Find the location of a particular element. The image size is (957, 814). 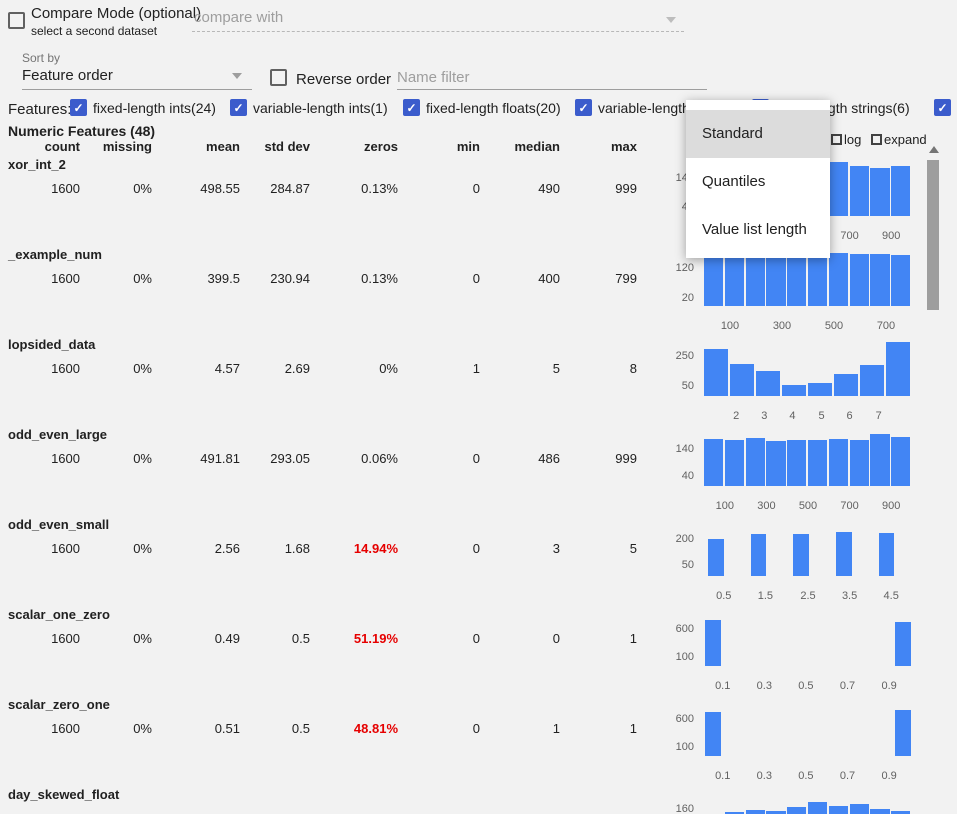

scrollbar-up-arrow-icon is located at coordinates (934, 149).